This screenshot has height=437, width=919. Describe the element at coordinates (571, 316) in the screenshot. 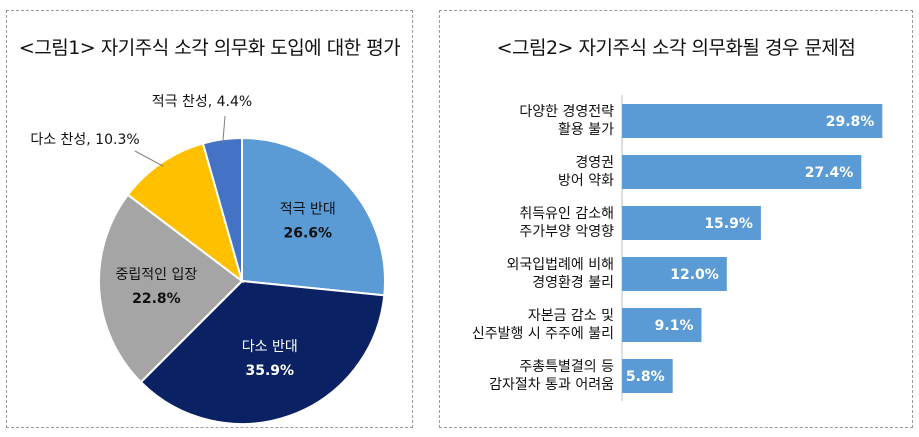

I see `category-label: 자본금 감소 및` at that location.